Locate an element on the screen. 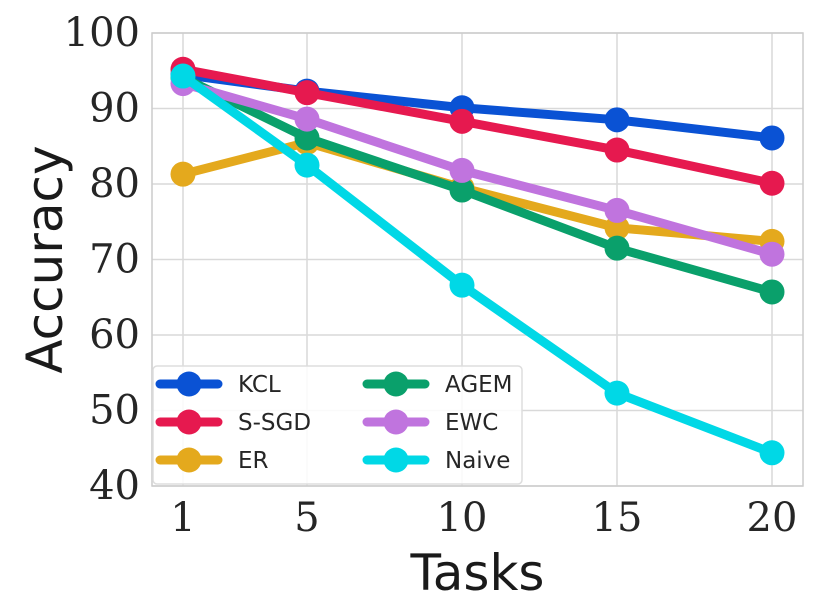 The image size is (822, 616). legend-label: Naive is located at coordinates (477, 461).